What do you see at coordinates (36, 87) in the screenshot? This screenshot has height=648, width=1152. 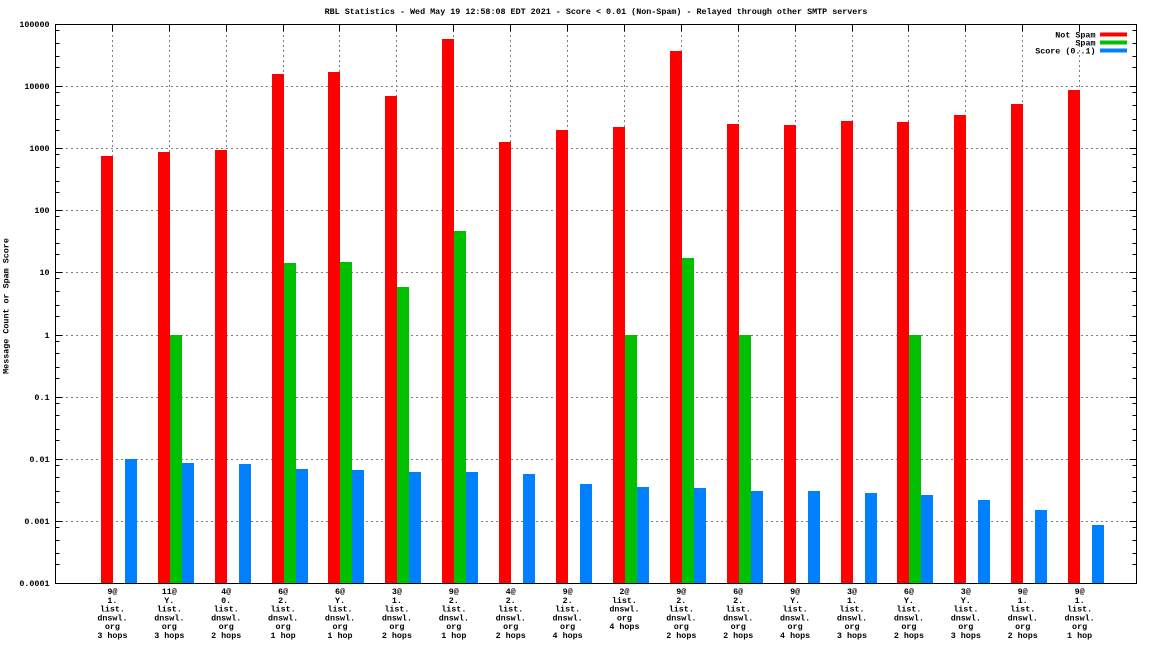 I see `svg-text: 10000` at bounding box center [36, 87].